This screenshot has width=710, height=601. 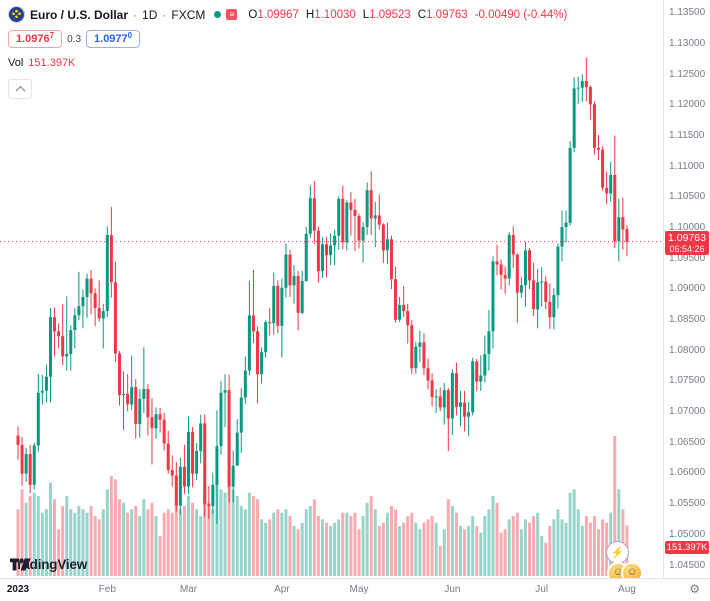 What do you see at coordinates (447, 14) in the screenshot?
I see `close-value: 1.09763` at bounding box center [447, 14].